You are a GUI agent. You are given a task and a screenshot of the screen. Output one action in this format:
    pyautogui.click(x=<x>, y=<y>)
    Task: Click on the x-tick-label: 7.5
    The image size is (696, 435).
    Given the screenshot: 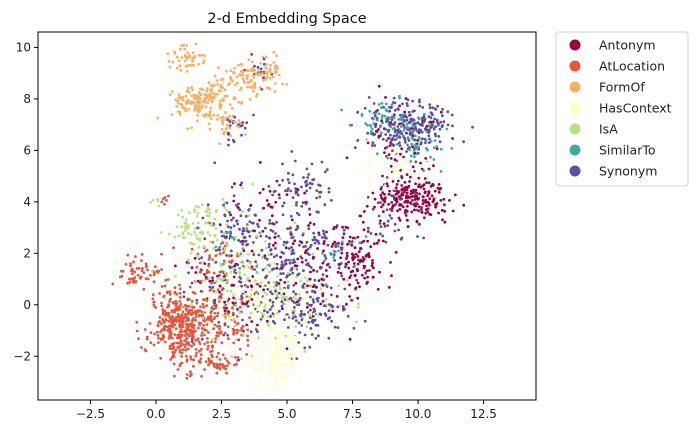 What is the action you would take?
    pyautogui.click(x=352, y=414)
    